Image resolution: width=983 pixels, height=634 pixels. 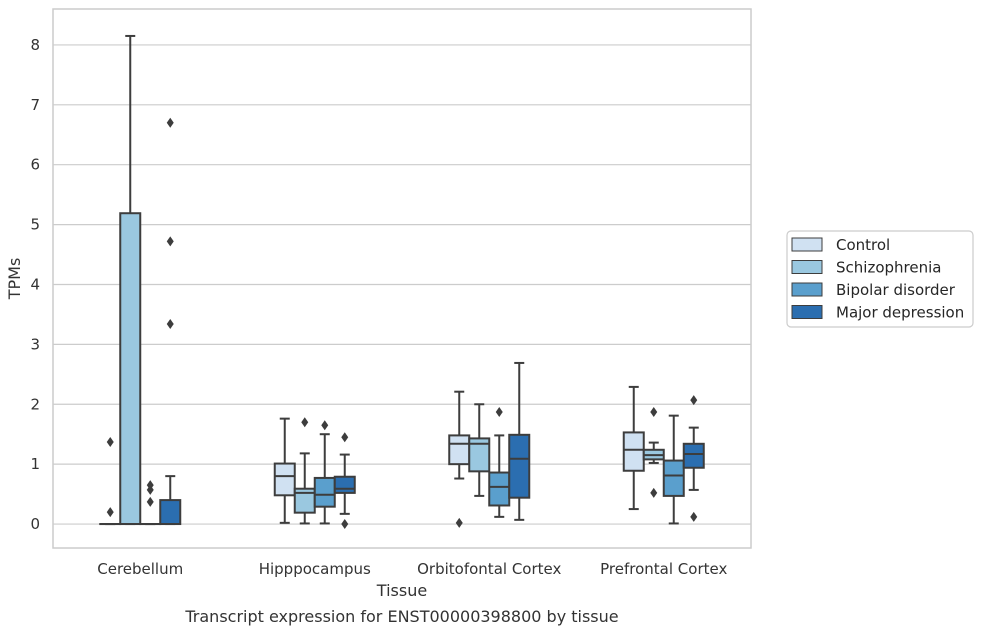 I want to click on x-axis-title: Tissue, so click(x=401, y=590).